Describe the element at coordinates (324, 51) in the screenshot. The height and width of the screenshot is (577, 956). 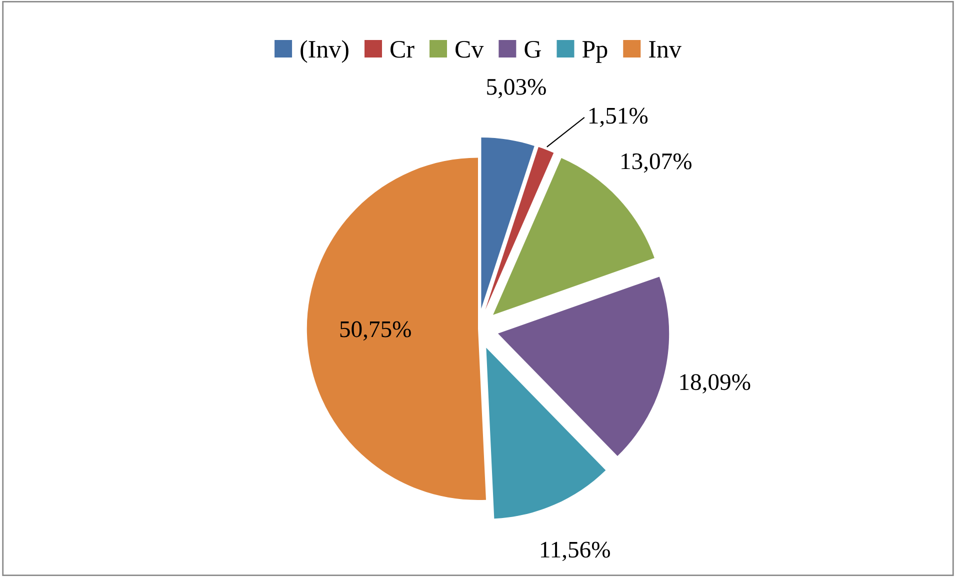
I see `legend-label: (Inv)` at that location.